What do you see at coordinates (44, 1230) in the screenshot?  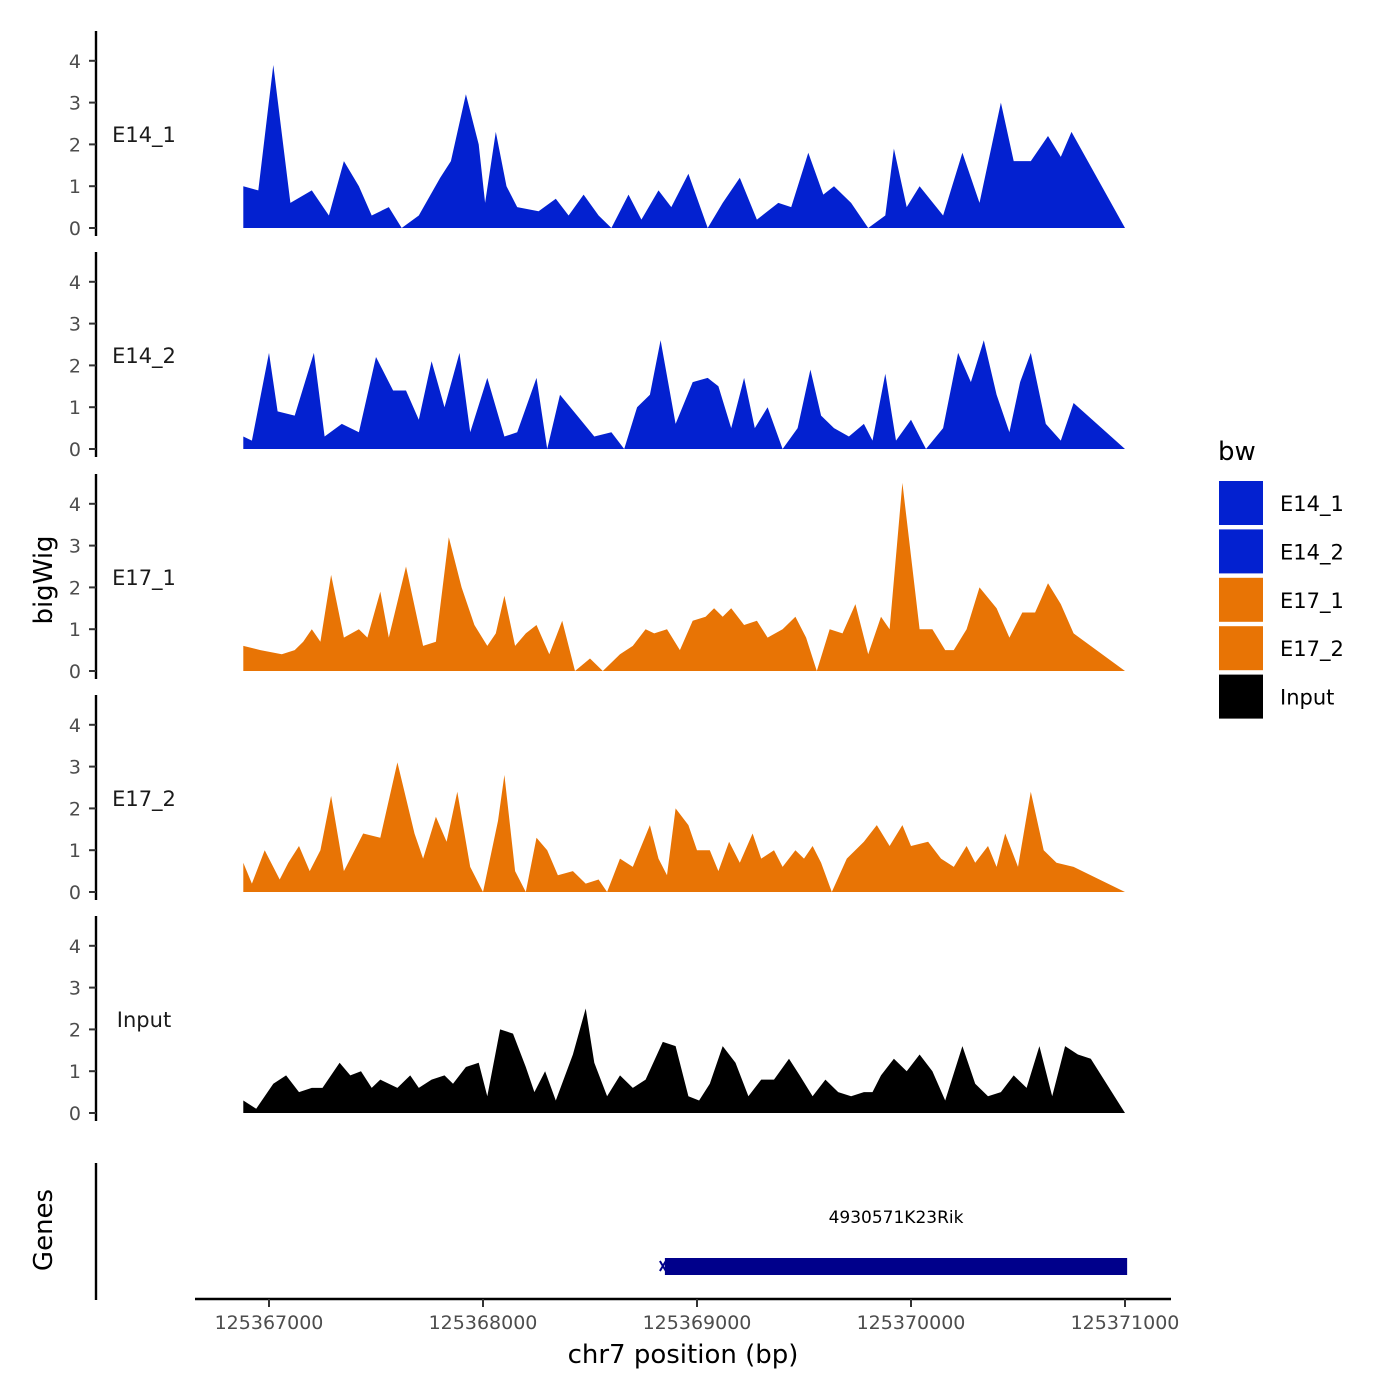 I see `genes-track-title: Genes` at bounding box center [44, 1230].